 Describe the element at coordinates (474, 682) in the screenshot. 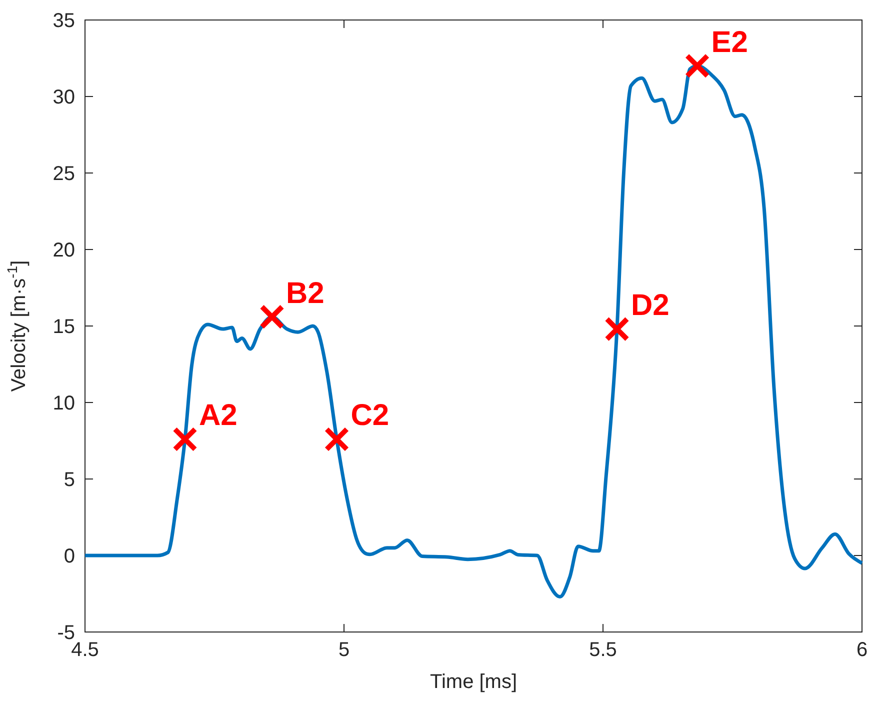

I see `x-axis-title: Time [ms]` at that location.